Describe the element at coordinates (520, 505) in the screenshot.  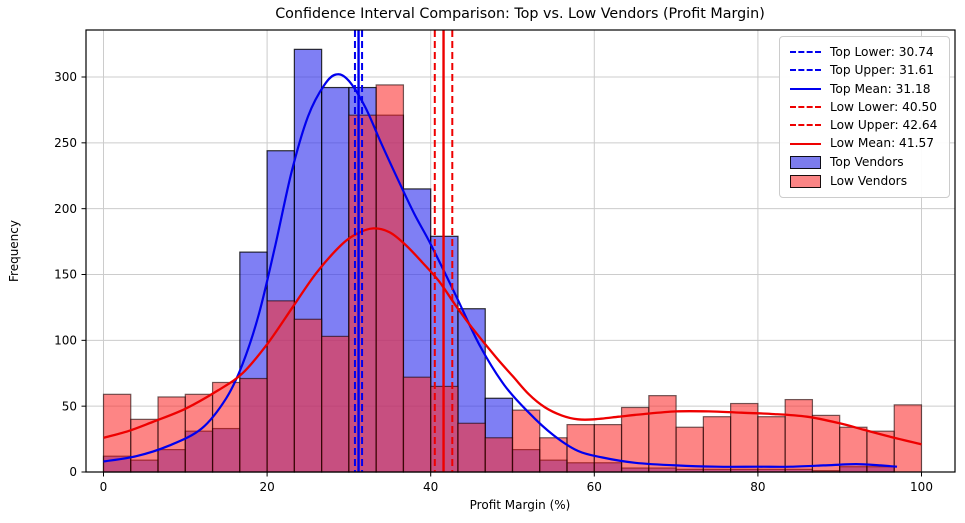
I see `x-axis-label: Profit Margin (%)` at that location.